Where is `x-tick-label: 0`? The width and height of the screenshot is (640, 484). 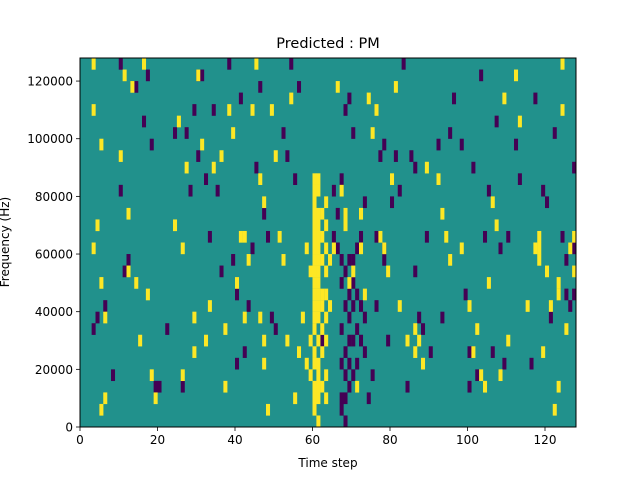
x-tick-label: 0 is located at coordinates (80, 440).